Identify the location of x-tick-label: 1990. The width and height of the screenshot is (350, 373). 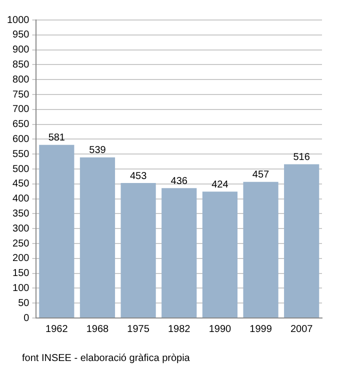
(220, 329).